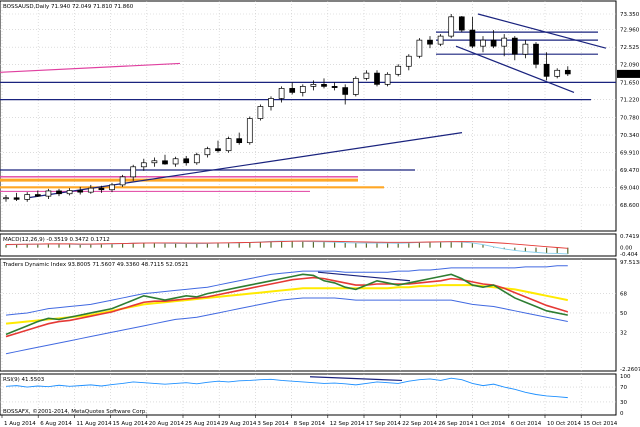 The width and height of the screenshot is (640, 427). I want to click on tdi-tick-label: 68, so click(623, 295).